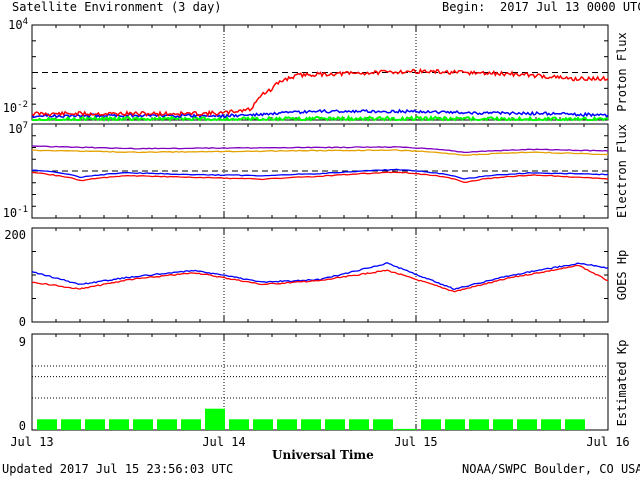 The image size is (640, 480). I want to click on electron-series-red, so click(320, 177).